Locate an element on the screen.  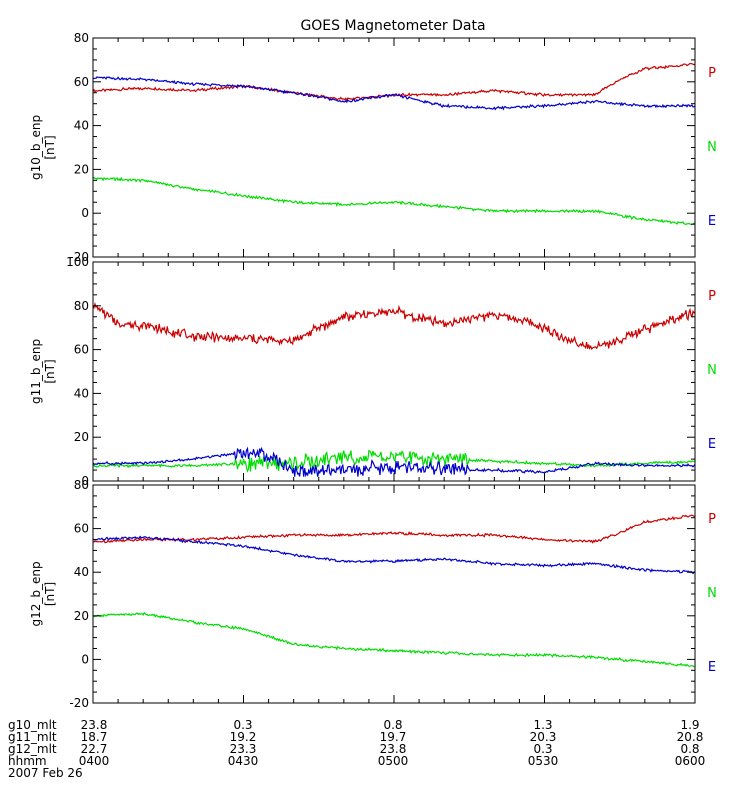
x-row-value: 23.3 is located at coordinates (243, 749).